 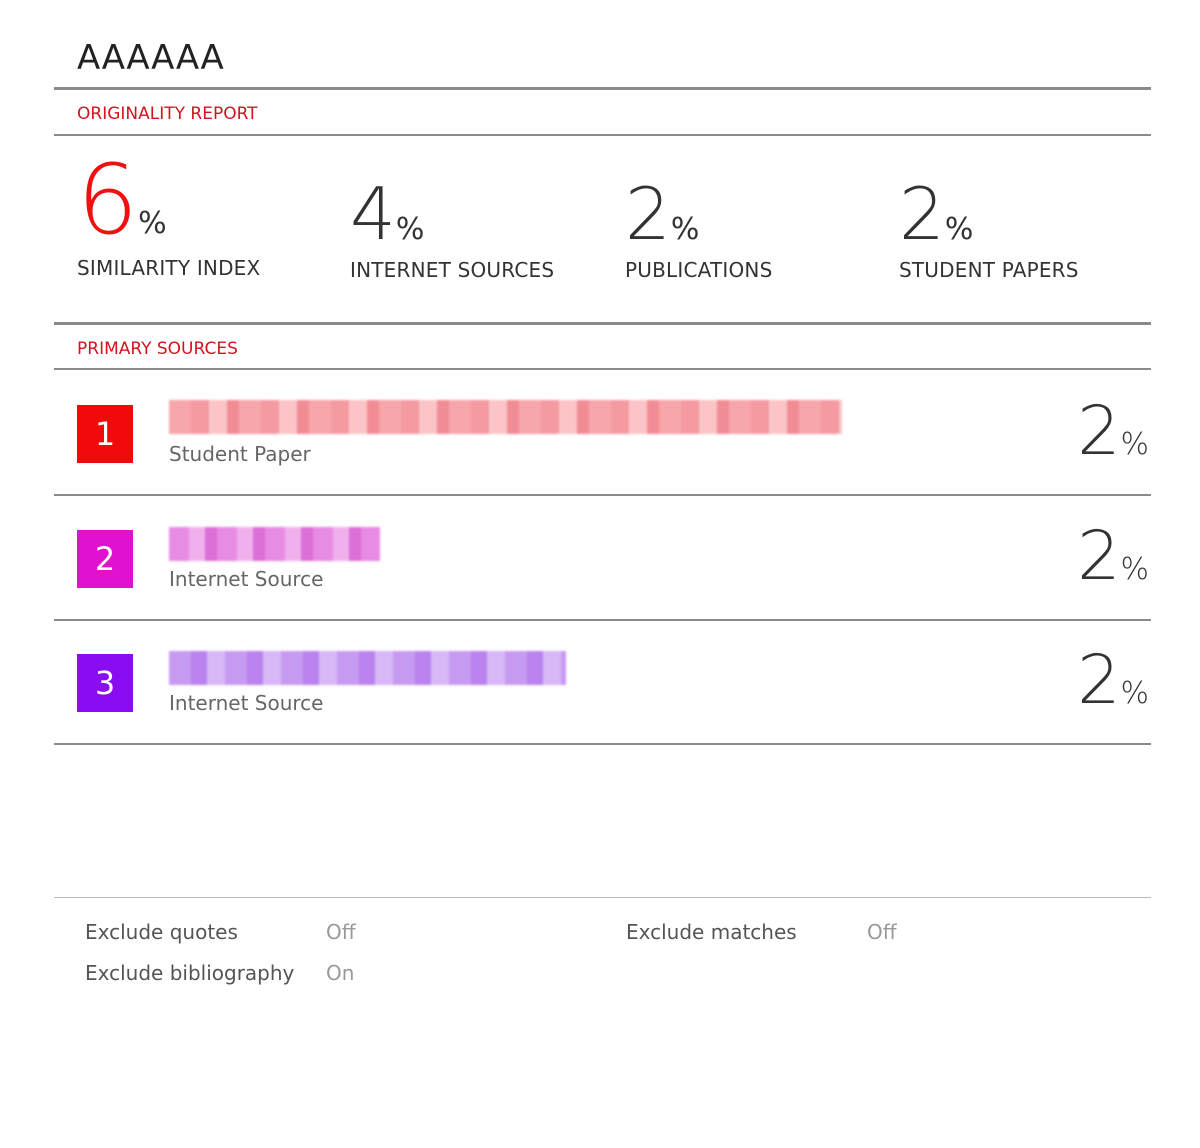 I want to click on source-rank-badge: 3, so click(x=105, y=683).